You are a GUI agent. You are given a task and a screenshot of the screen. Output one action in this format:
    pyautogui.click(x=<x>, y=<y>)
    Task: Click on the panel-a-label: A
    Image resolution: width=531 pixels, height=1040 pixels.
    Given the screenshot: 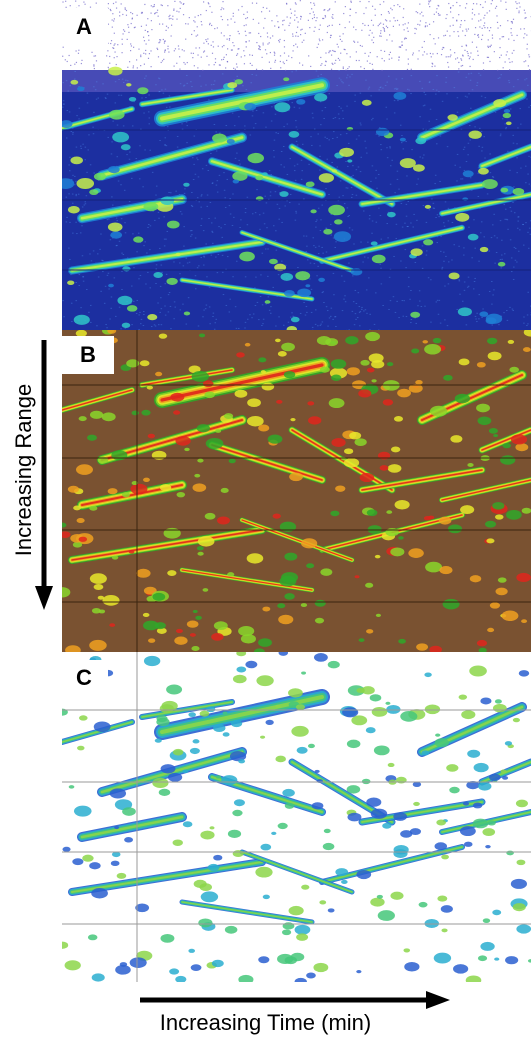 What is the action you would take?
    pyautogui.click(x=84, y=26)
    